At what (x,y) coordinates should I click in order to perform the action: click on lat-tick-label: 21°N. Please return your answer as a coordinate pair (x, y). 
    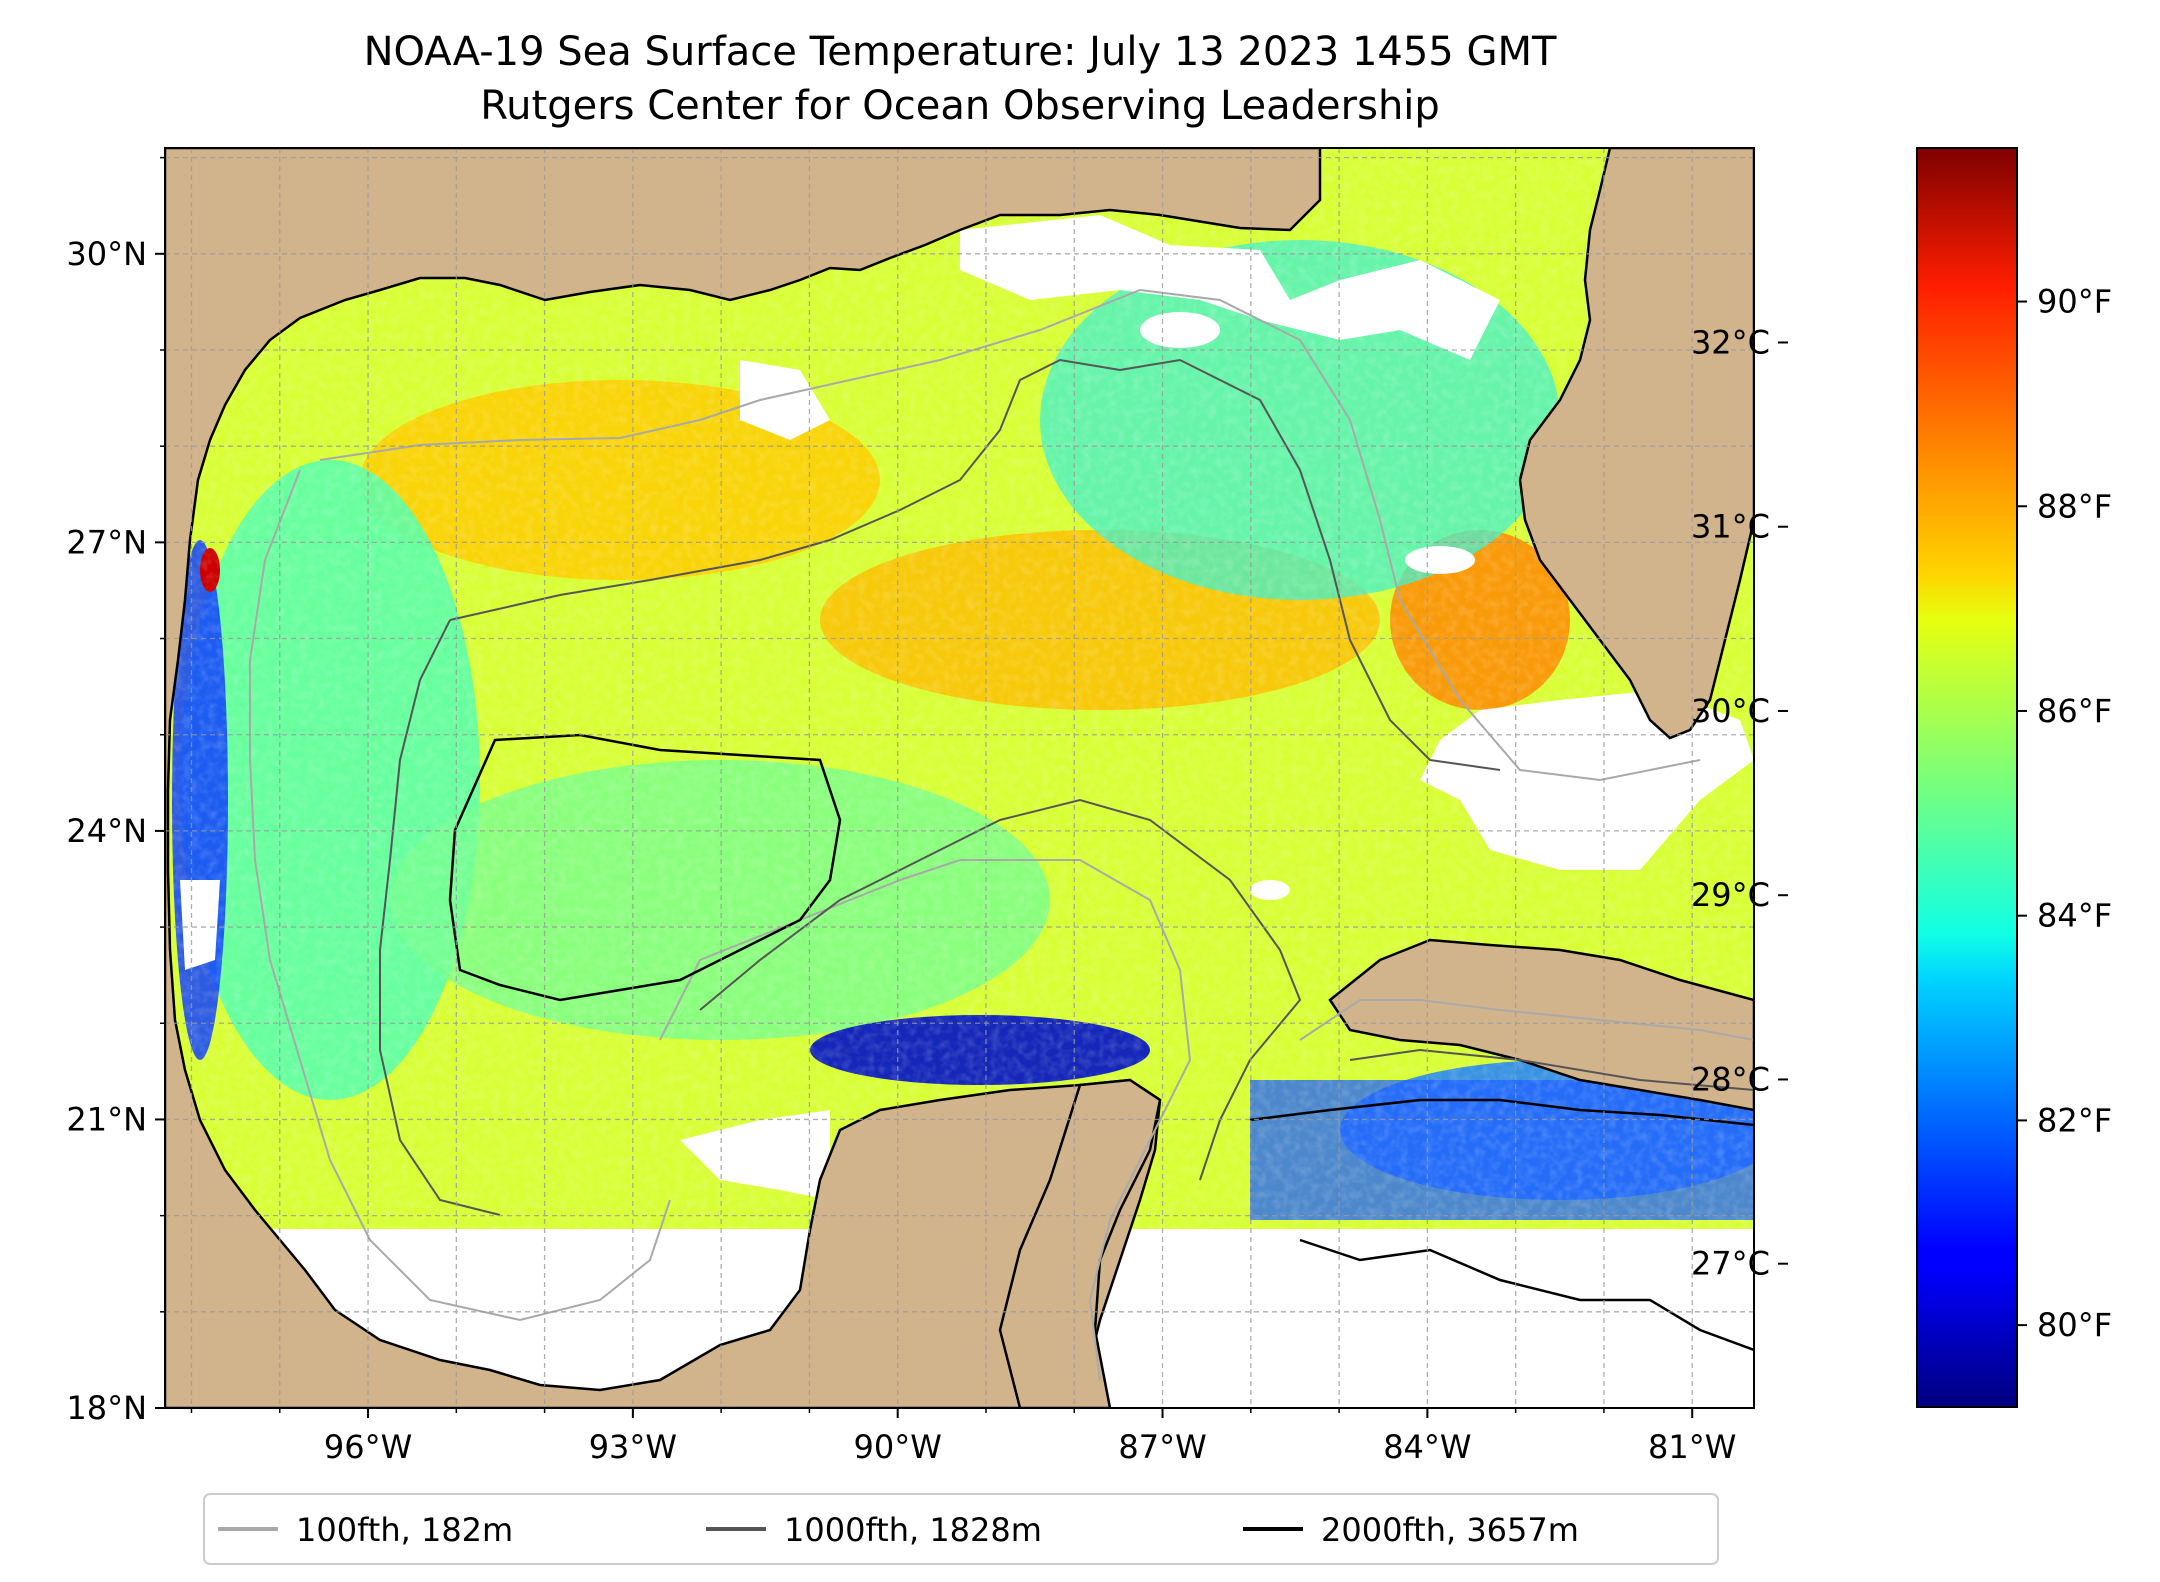
    Looking at the image, I should click on (106, 1119).